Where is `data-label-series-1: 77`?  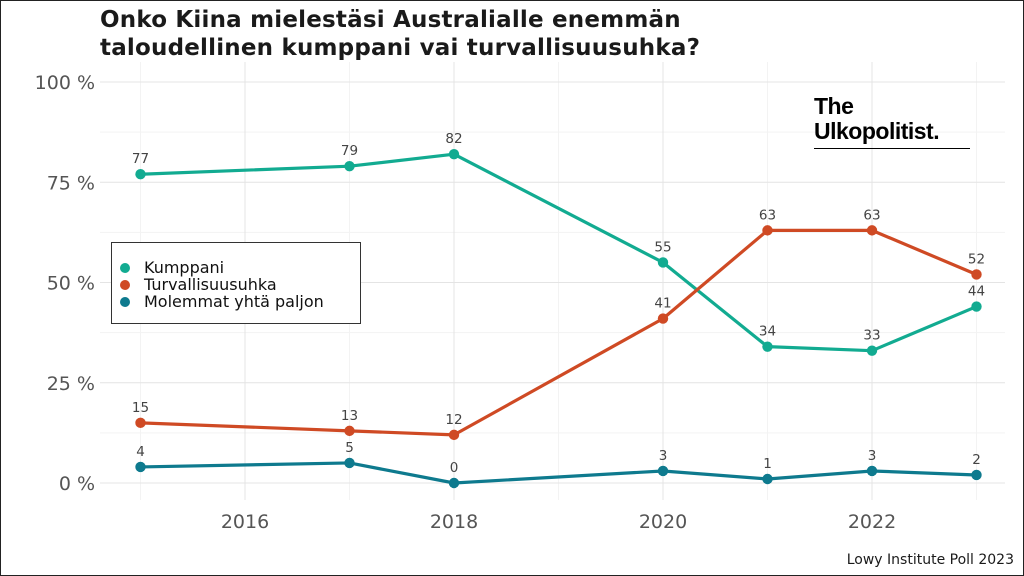 data-label-series-1: 77 is located at coordinates (140, 159).